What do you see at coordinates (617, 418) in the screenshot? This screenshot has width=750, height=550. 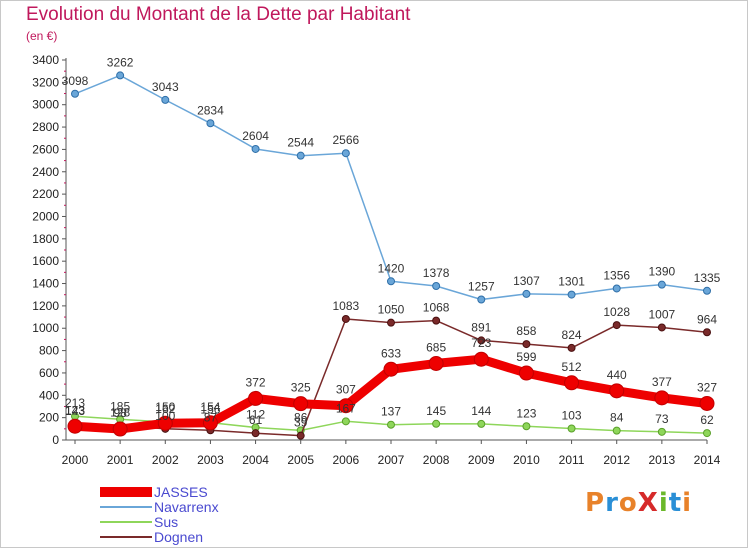 I see `data-label-sus: 84` at bounding box center [617, 418].